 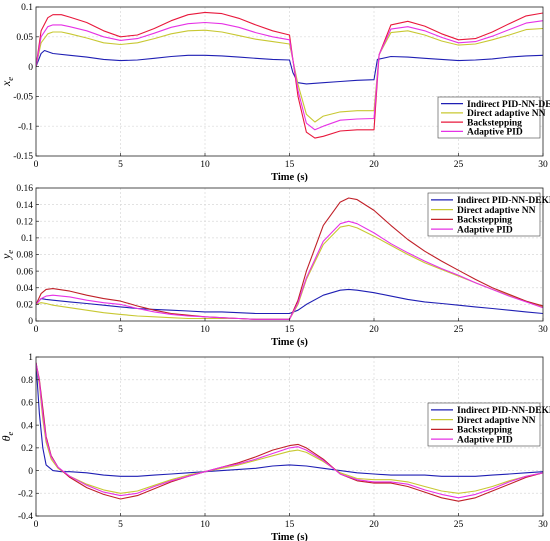 I want to click on y-tick-label: 0.02, so click(x=24, y=306).